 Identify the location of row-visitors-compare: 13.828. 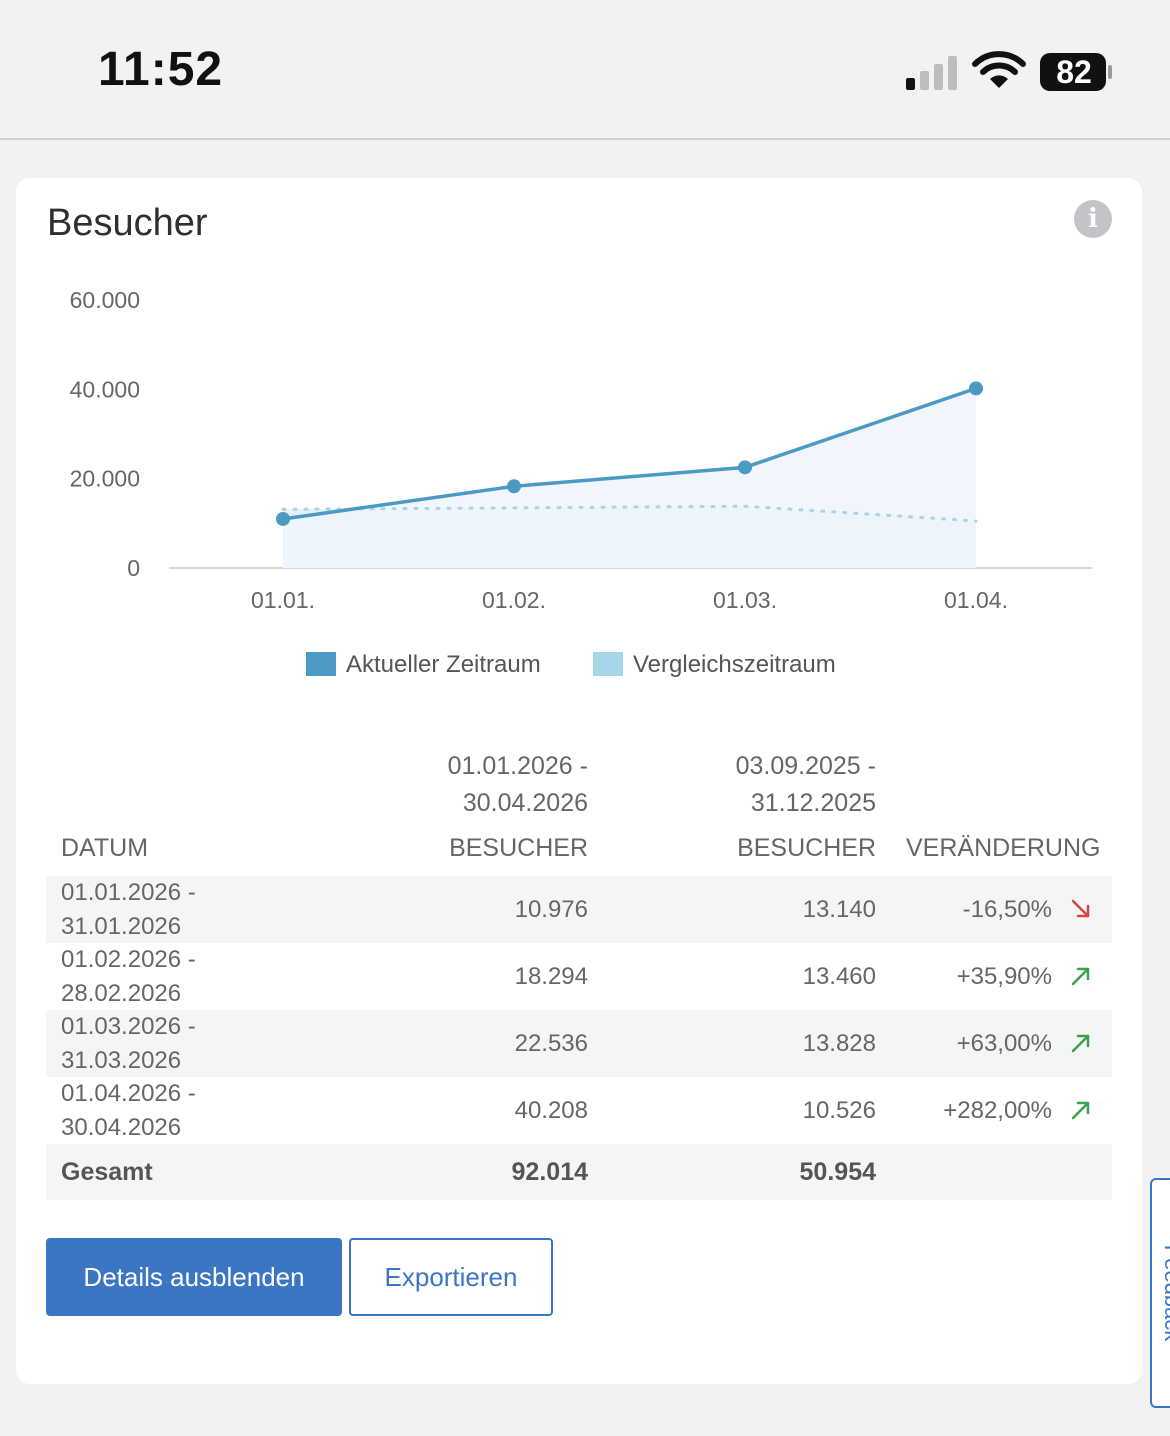
(839, 1043).